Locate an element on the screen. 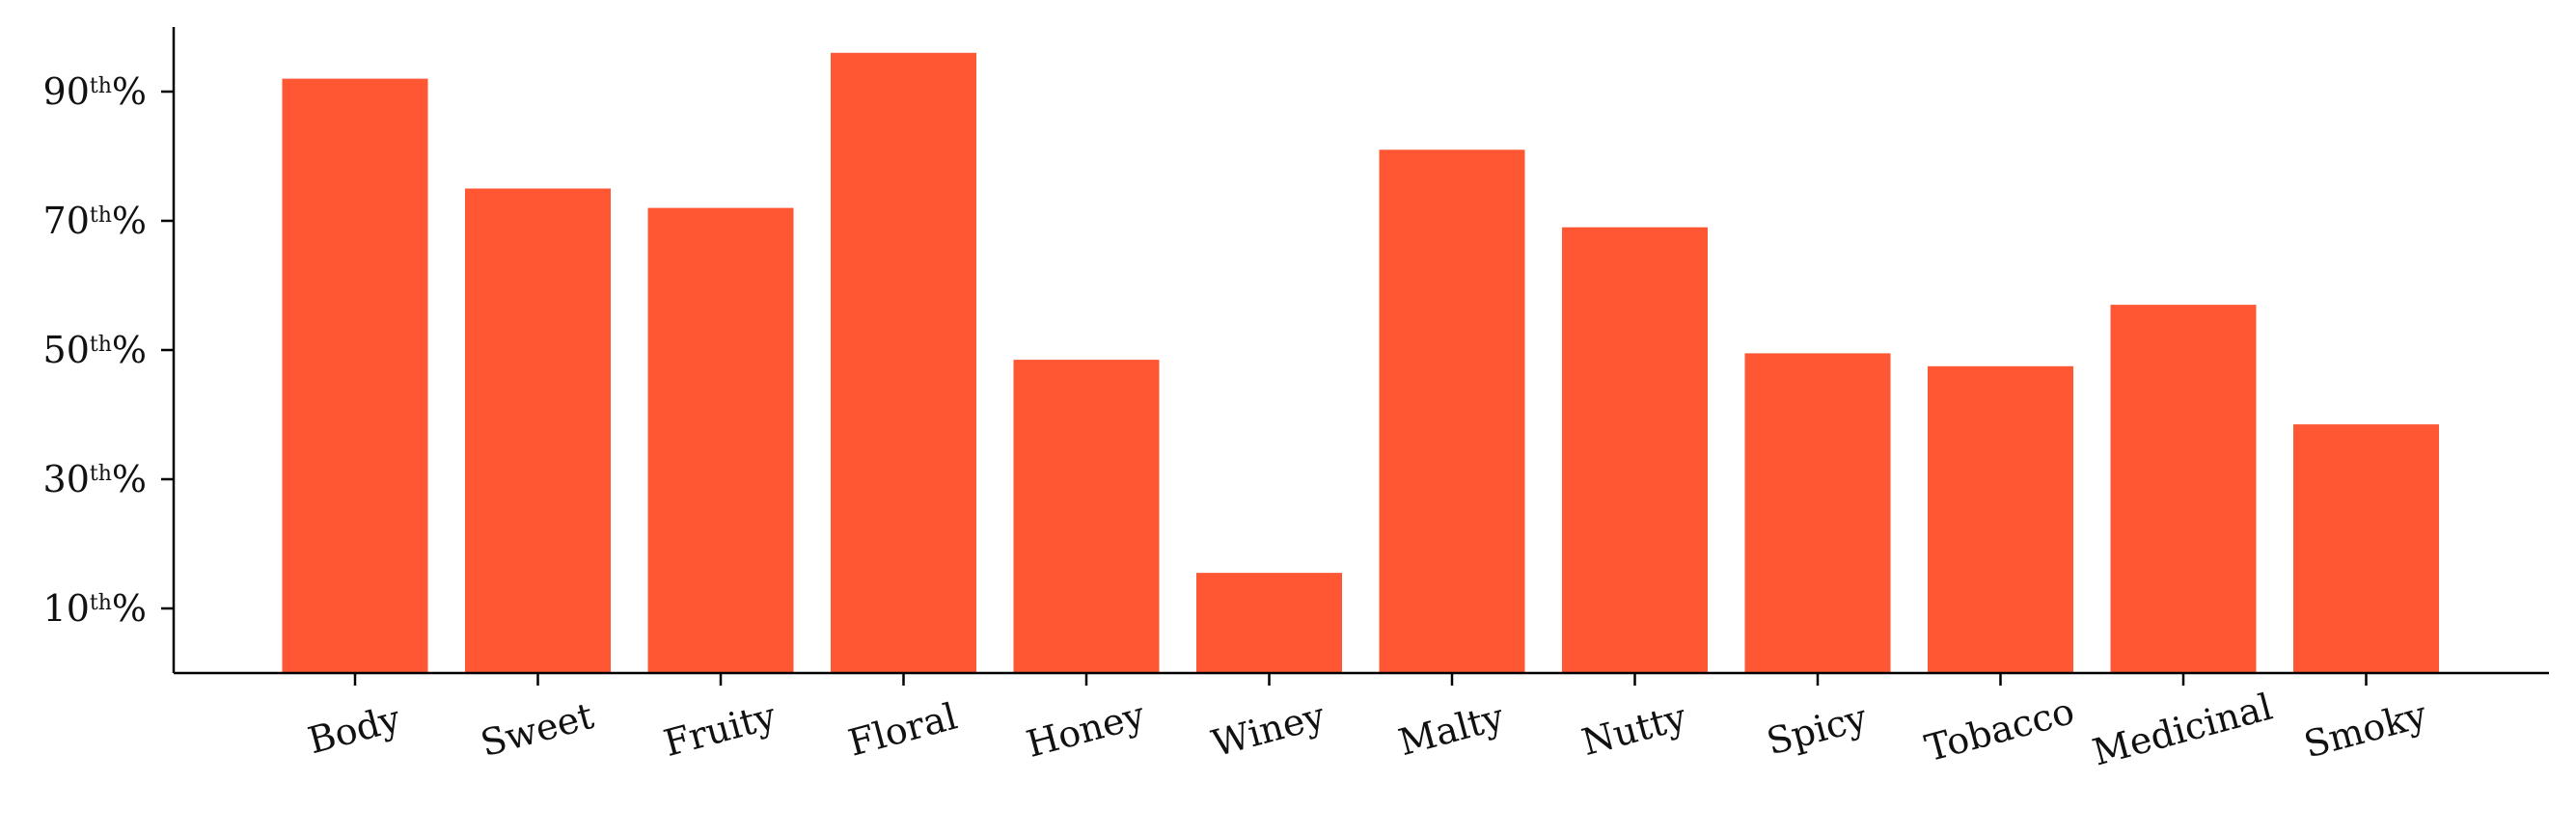  x-tick-label: Fruity is located at coordinates (720, 729).